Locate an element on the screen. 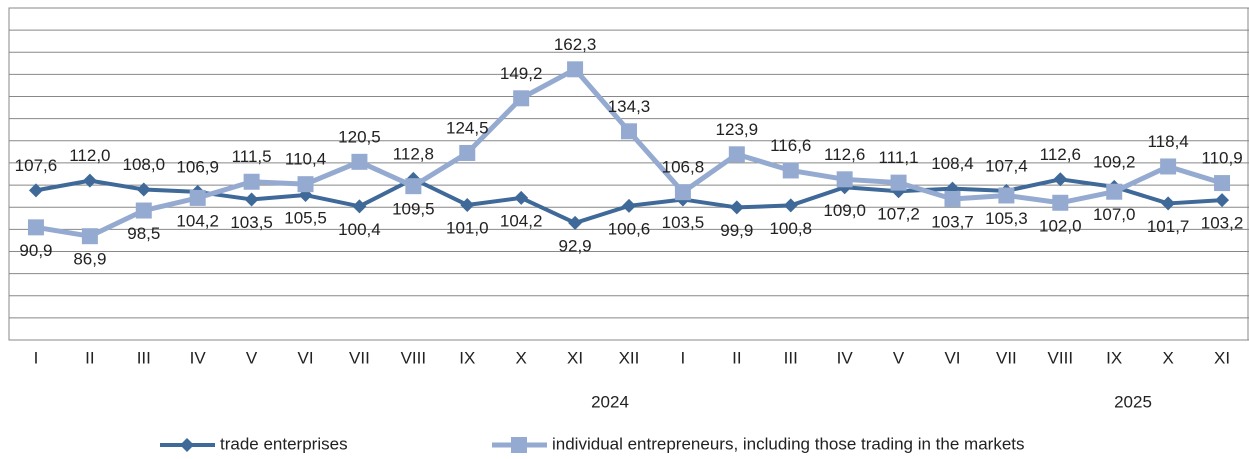 Image resolution: width=1249 pixels, height=459 pixels. data-label: 101,0 is located at coordinates (467, 227).